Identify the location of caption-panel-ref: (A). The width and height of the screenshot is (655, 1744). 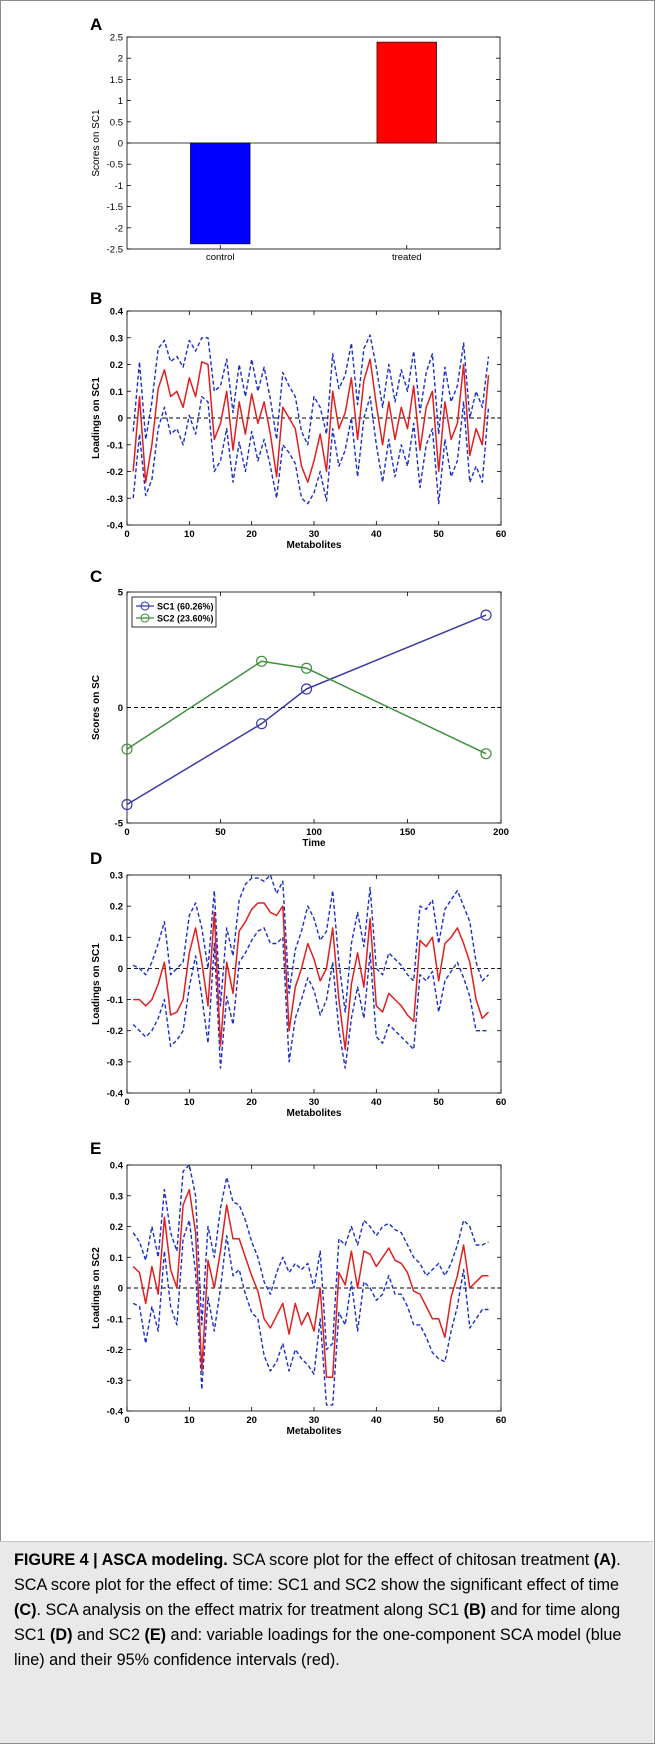
(605, 1560).